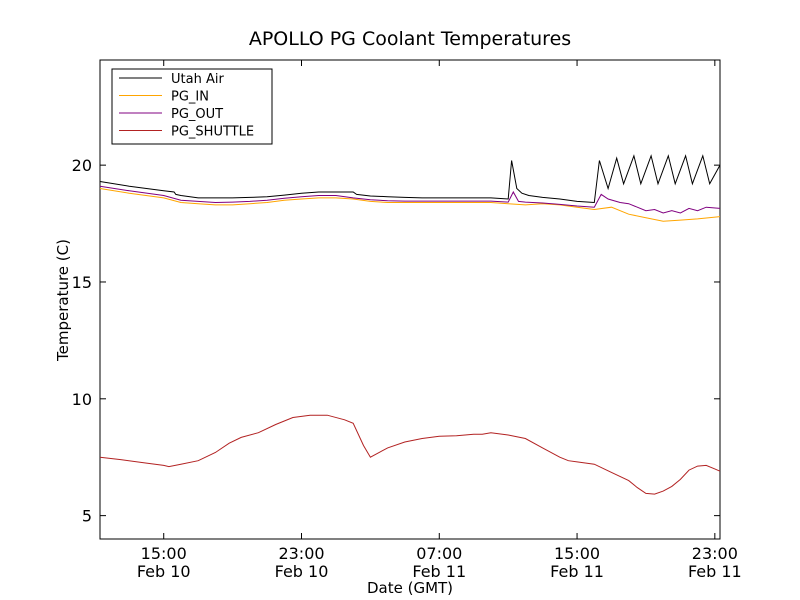 The image size is (800, 600). What do you see at coordinates (197, 79) in the screenshot?
I see `legend-label: Utah Air` at bounding box center [197, 79].